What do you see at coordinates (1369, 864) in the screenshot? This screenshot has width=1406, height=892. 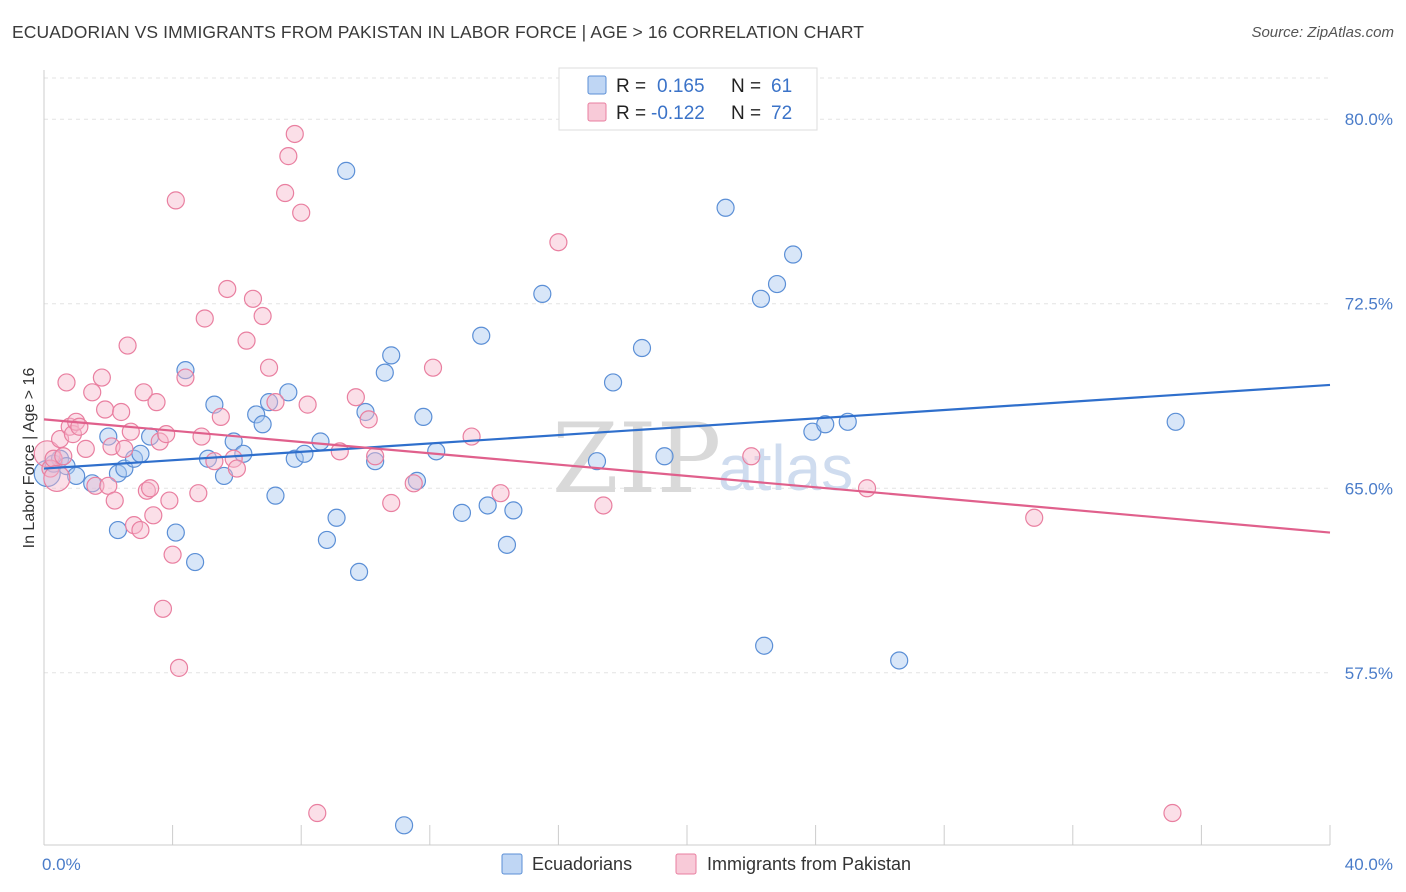 I see `x-tick-label: 40.0%` at bounding box center [1369, 864].